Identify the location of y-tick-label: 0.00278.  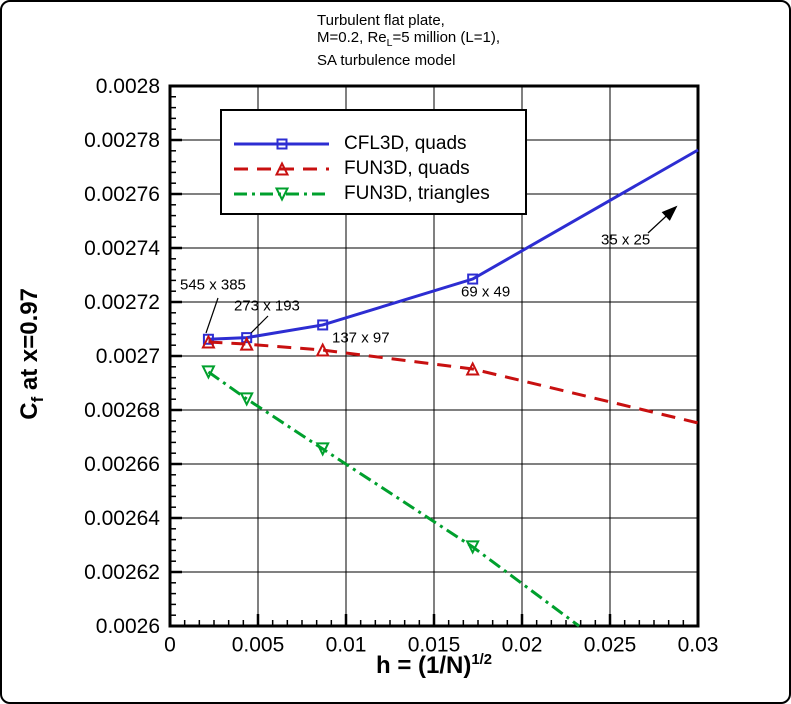
(122, 140).